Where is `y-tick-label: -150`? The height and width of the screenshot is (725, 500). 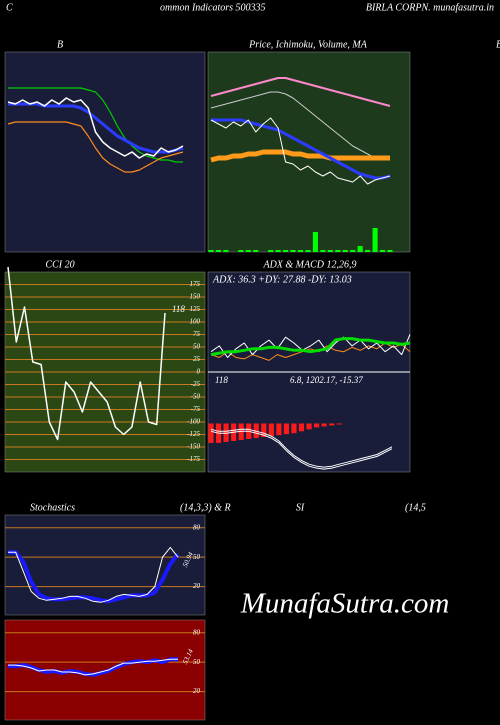 y-tick-label: -150 is located at coordinates (193, 447).